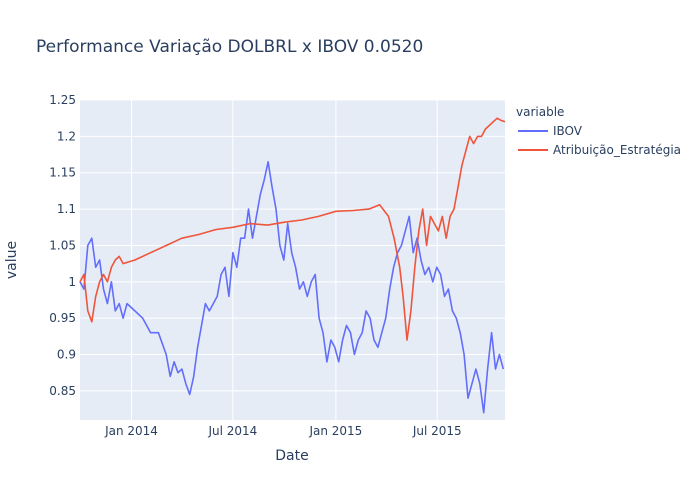 This screenshot has width=700, height=500. What do you see at coordinates (335, 431) in the screenshot?
I see `x-tick-label: Jan 2015` at bounding box center [335, 431].